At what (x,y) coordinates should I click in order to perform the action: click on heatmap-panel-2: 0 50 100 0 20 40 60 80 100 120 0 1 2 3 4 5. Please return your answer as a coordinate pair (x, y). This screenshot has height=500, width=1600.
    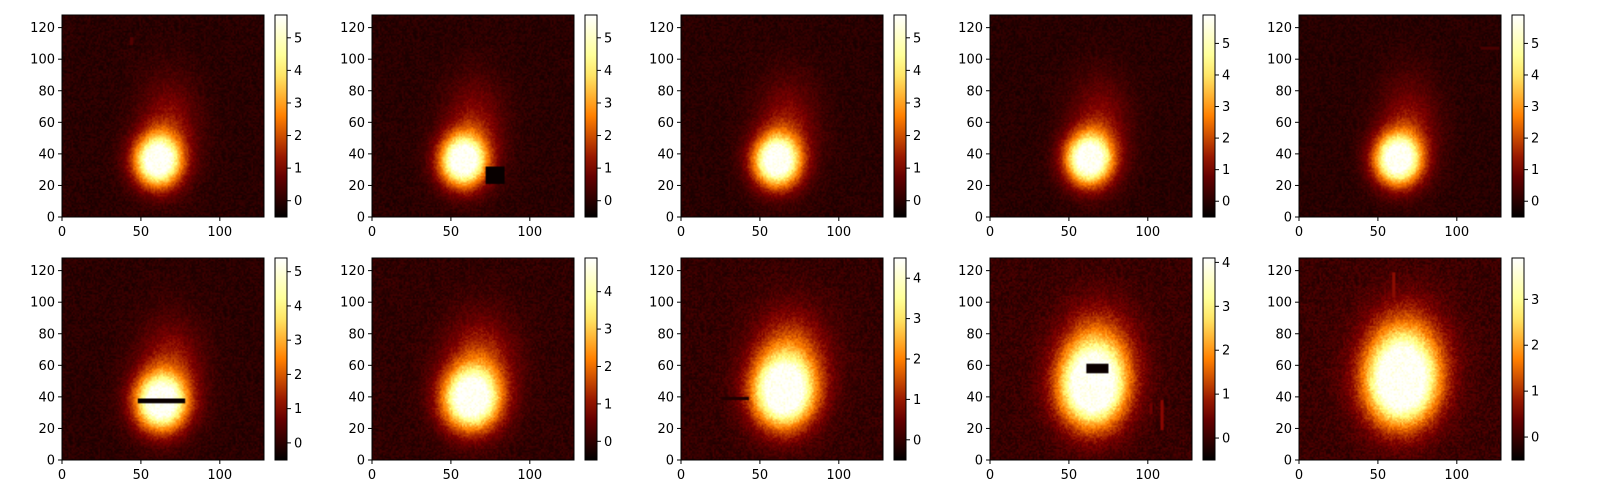
    Looking at the image, I should click on (476, 127).